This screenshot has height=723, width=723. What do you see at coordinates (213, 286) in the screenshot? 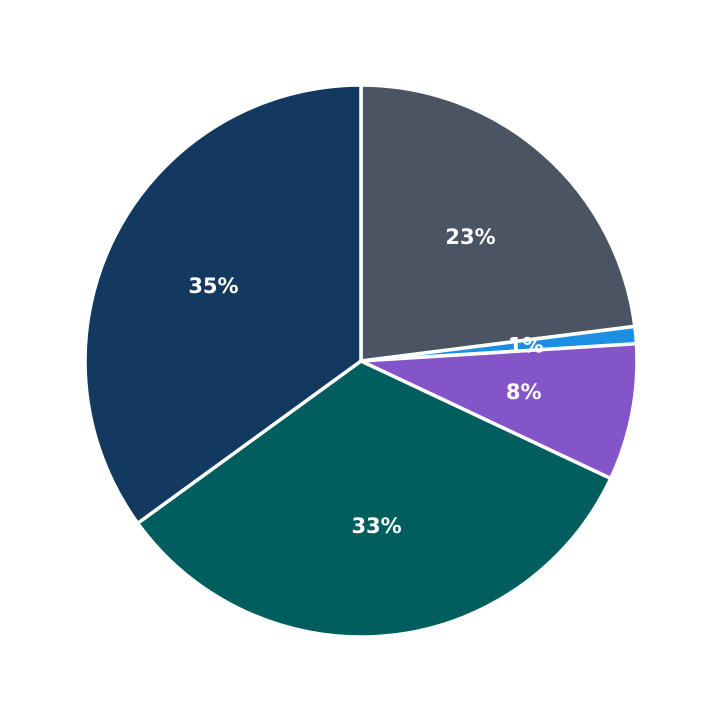
I see `slice-label-4: 35%` at bounding box center [213, 286].